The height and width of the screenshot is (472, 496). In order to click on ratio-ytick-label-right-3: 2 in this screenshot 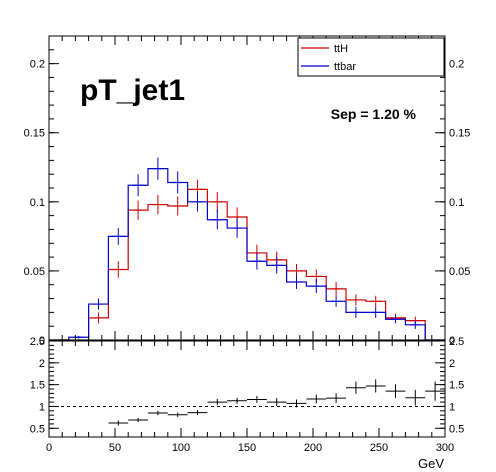, I will do `click(452, 364)`.